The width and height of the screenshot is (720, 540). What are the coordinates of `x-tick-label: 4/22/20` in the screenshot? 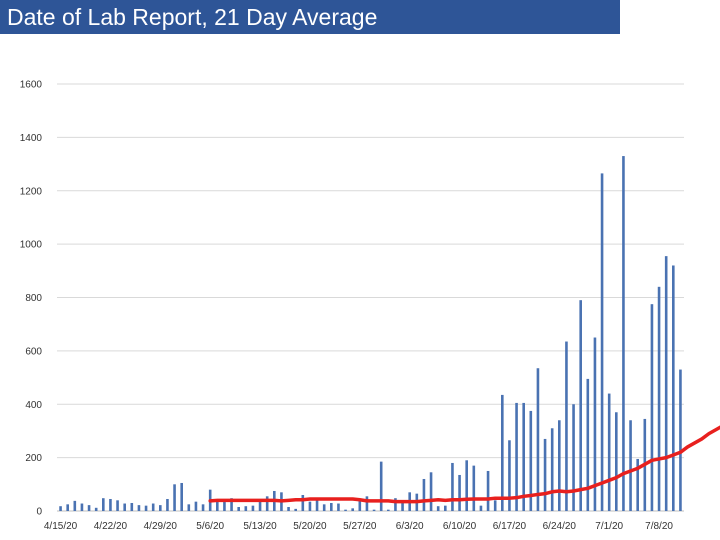 It's located at (111, 526).